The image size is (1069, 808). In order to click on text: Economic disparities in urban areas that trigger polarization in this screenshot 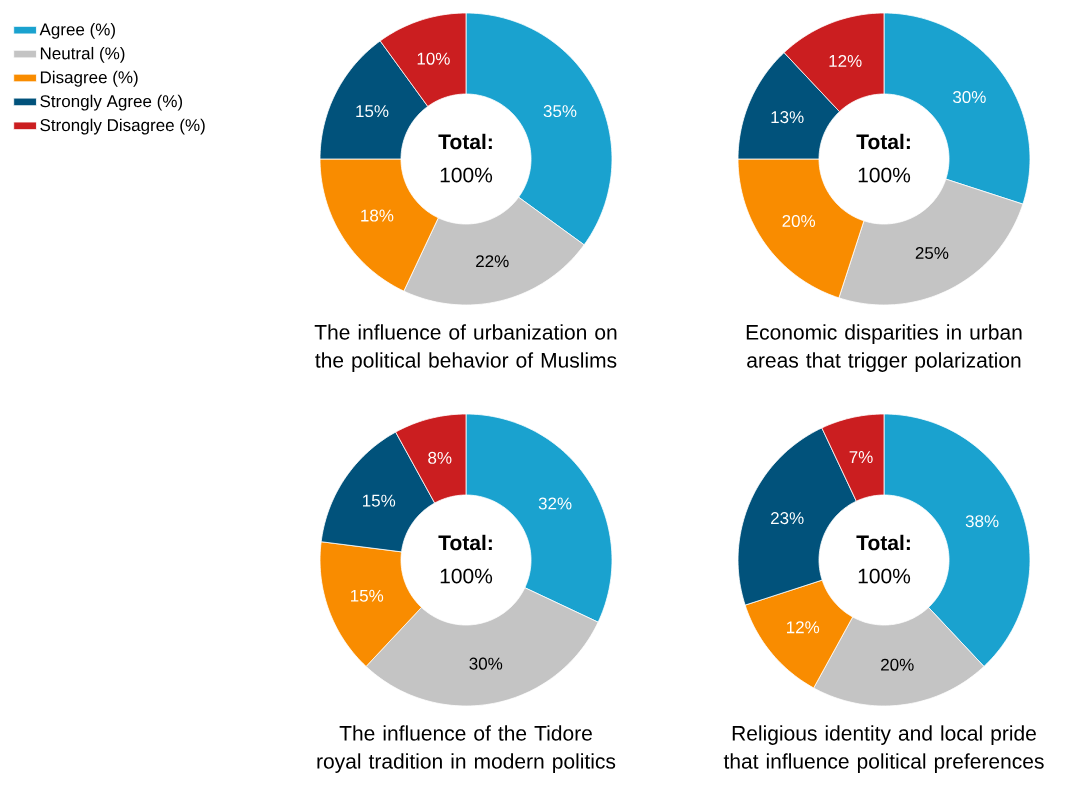, I will do `click(884, 348)`.